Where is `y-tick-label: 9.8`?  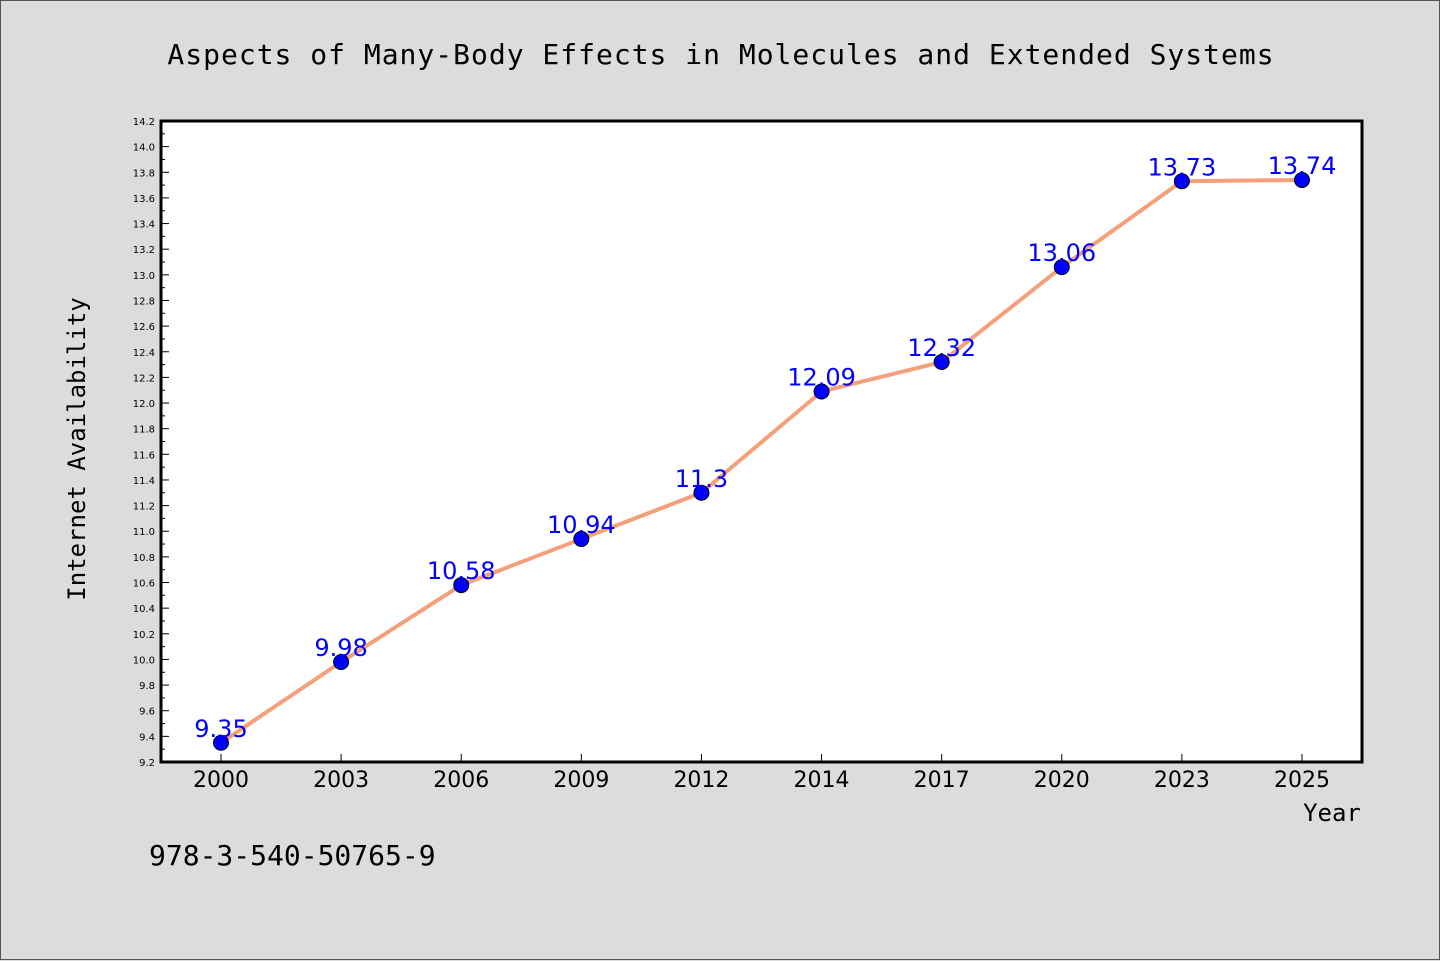
y-tick-label: 9.8 is located at coordinates (147, 686).